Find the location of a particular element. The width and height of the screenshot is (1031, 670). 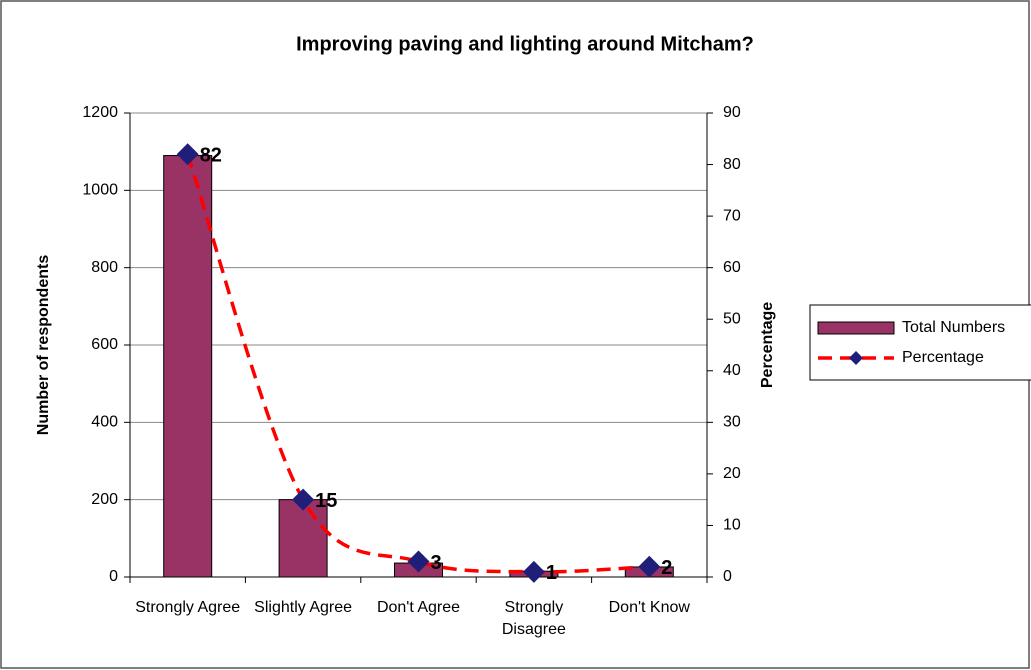

y2-tick-label: 50 is located at coordinates (732, 318).